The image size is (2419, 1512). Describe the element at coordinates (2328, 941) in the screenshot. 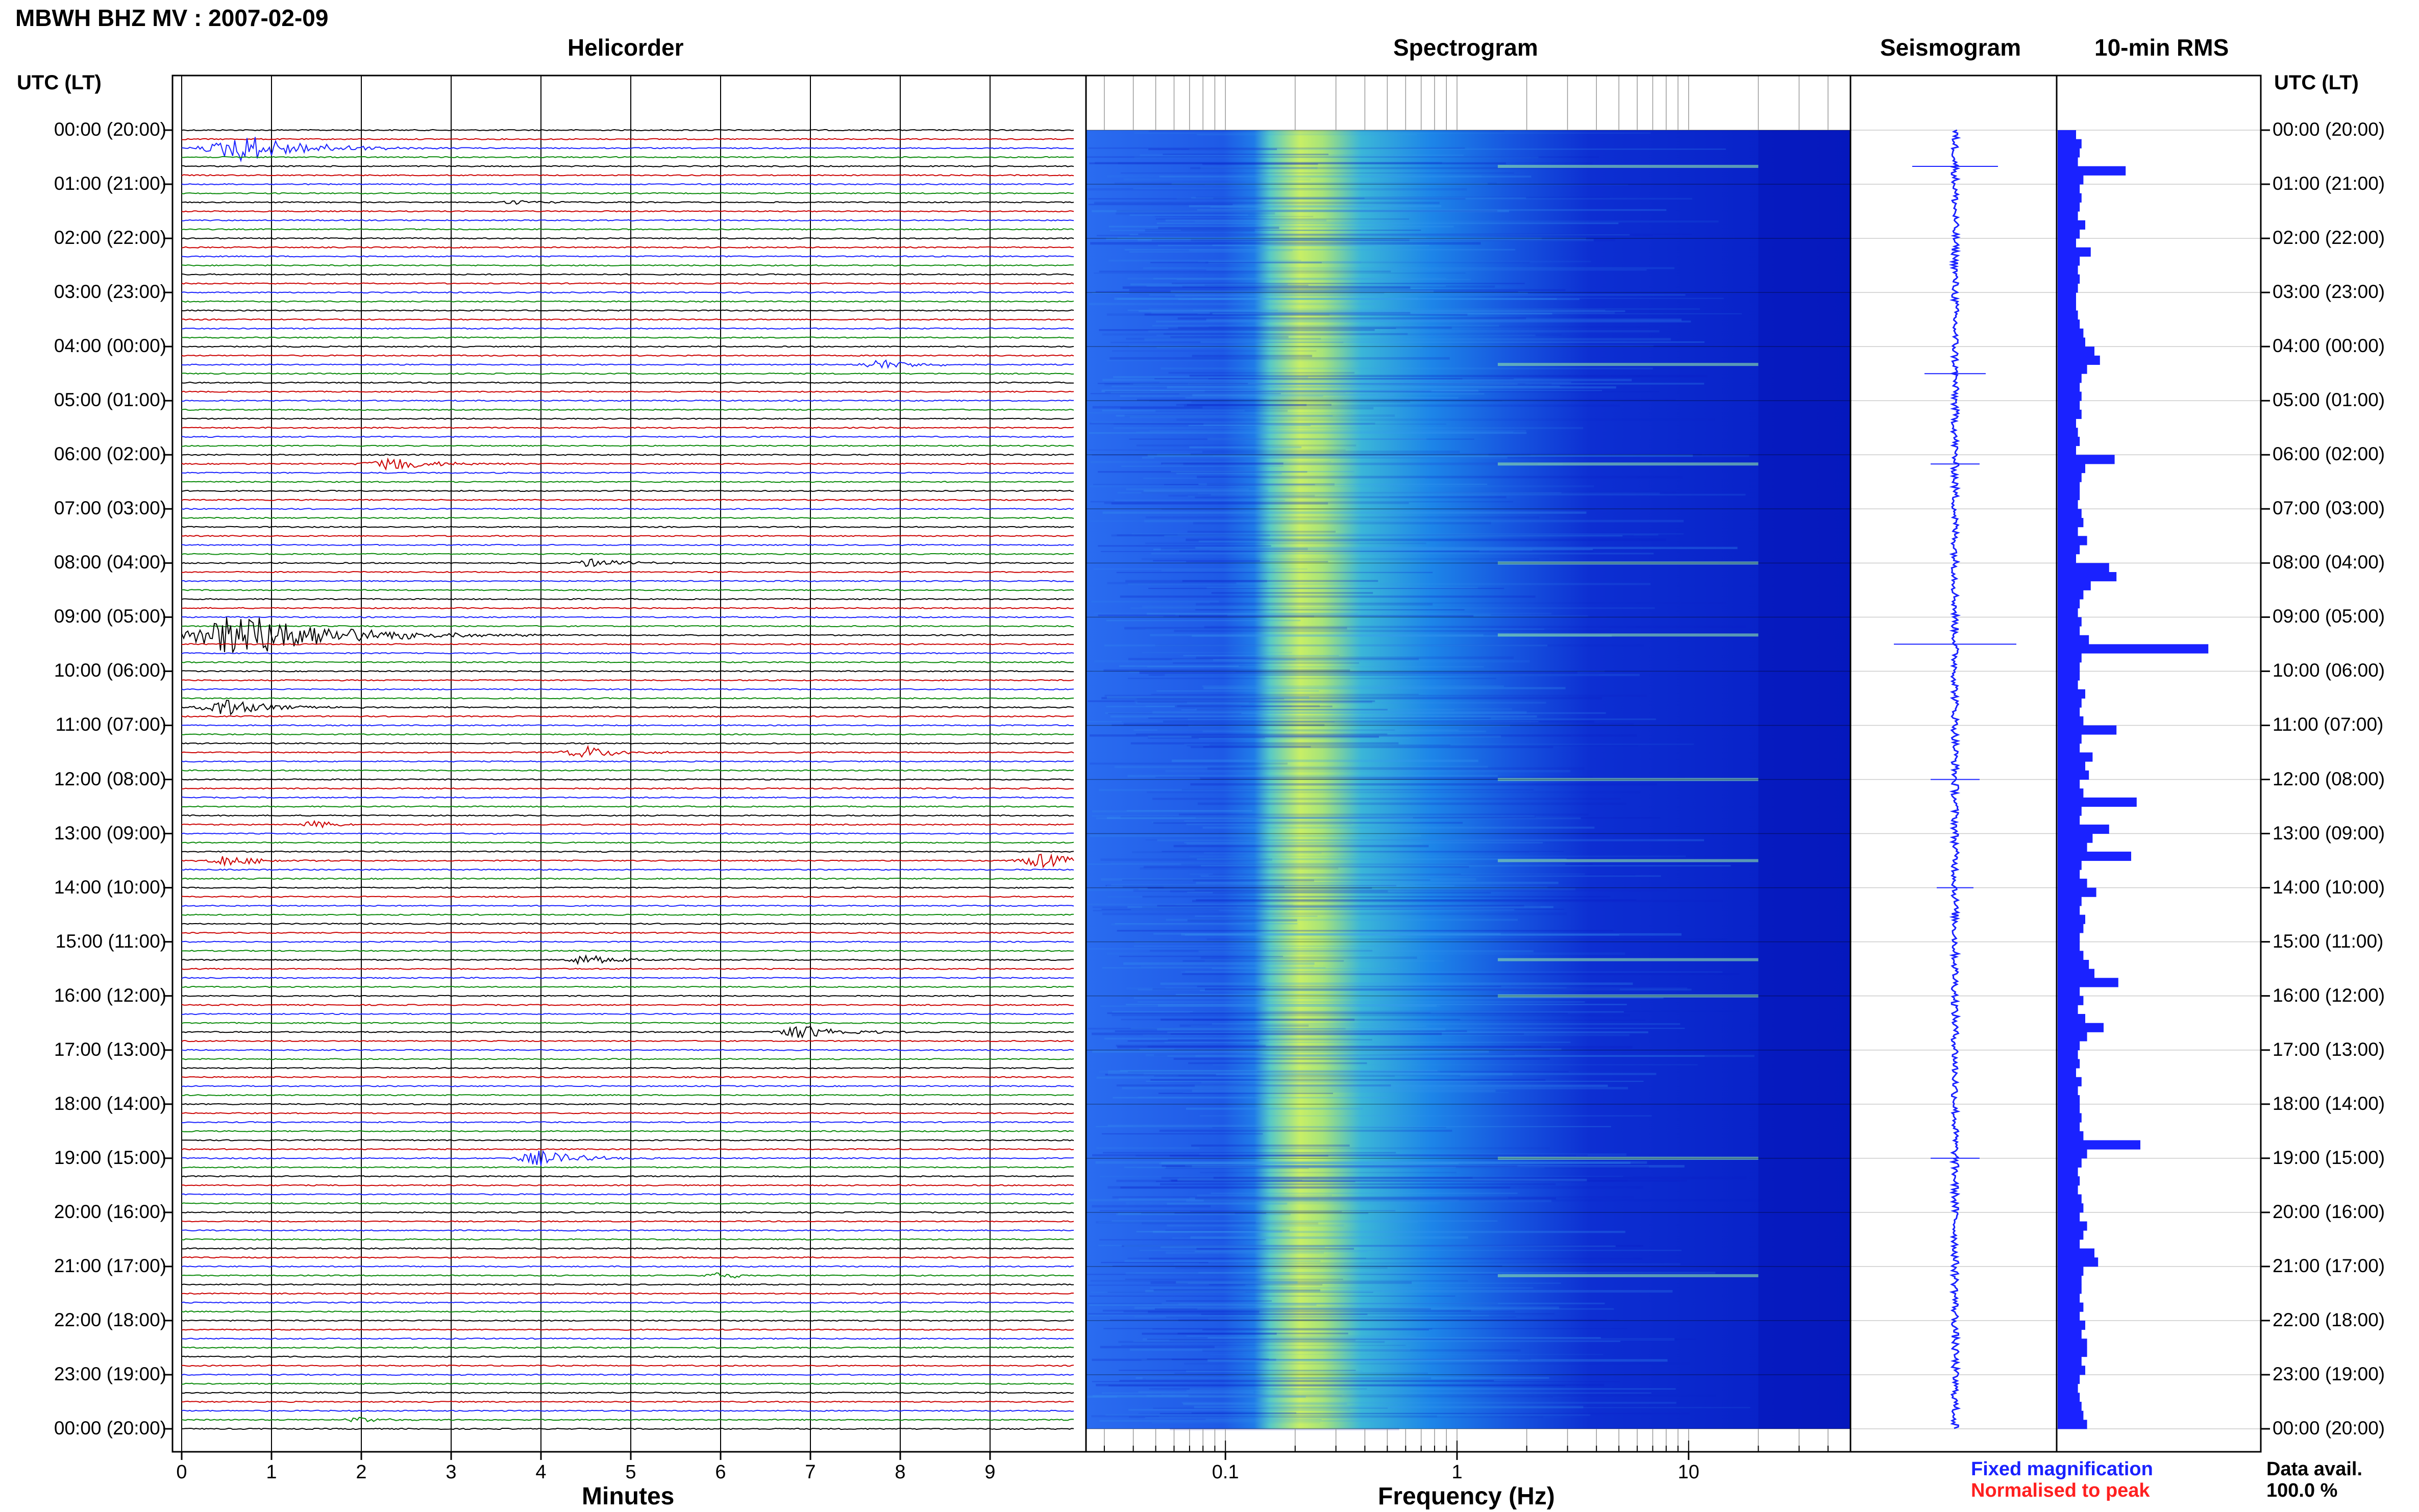

I see `time-label-right: 15:00 (11:00)` at that location.